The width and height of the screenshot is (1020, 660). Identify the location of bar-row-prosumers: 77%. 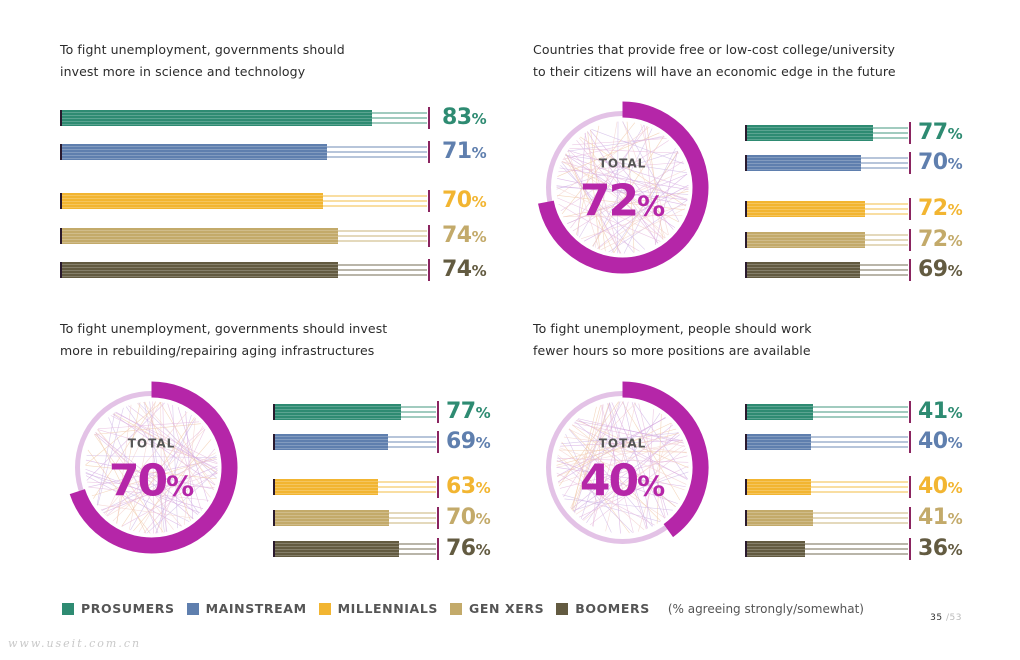
(861, 132).